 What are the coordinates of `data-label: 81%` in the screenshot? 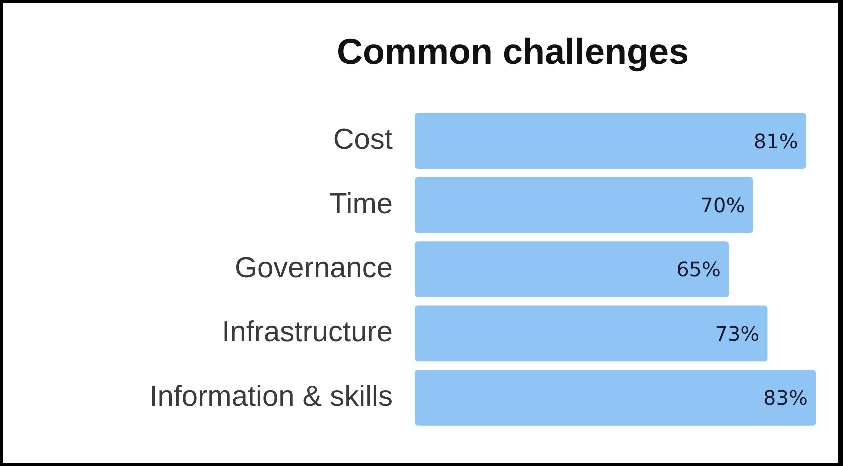 It's located at (776, 141).